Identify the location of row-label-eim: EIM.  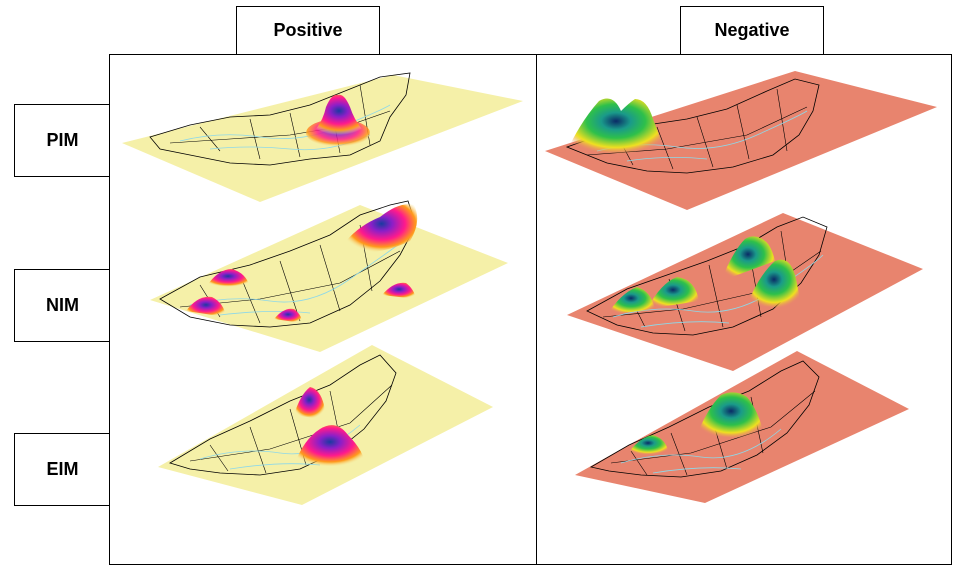
(62, 469).